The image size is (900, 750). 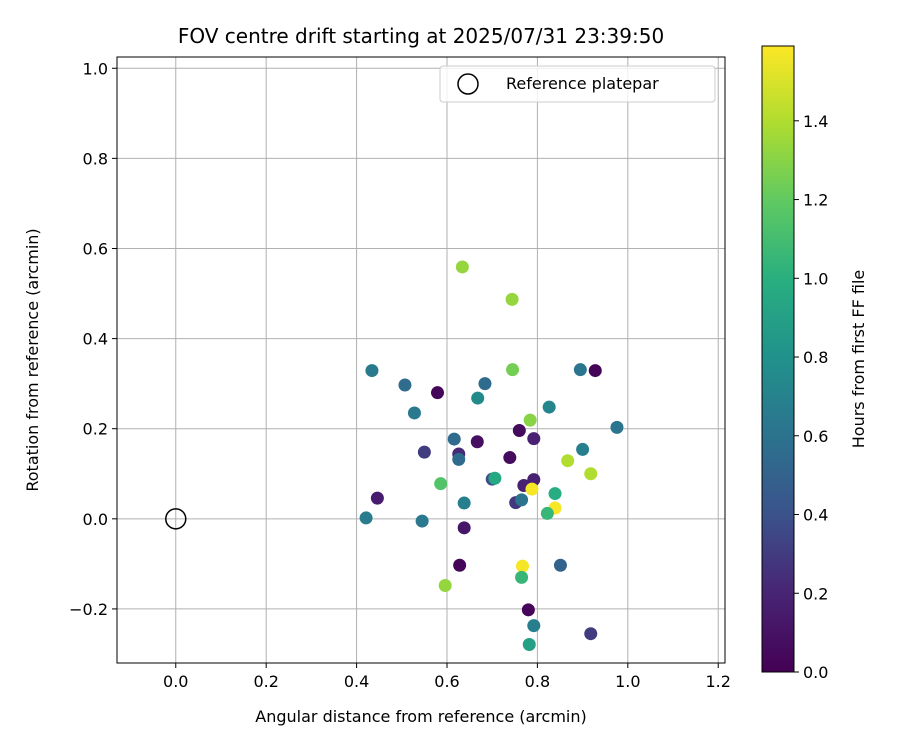 I want to click on y-tick-label: 0.8, so click(x=95, y=158).